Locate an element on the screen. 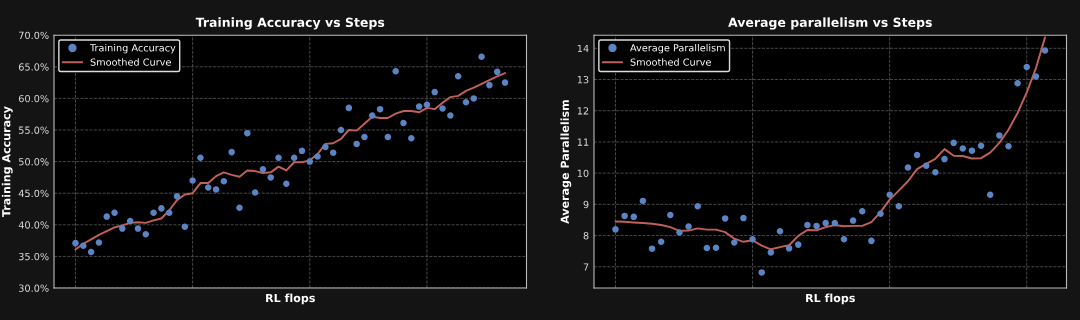  y-tick-label: 30.0% is located at coordinates (34, 288).